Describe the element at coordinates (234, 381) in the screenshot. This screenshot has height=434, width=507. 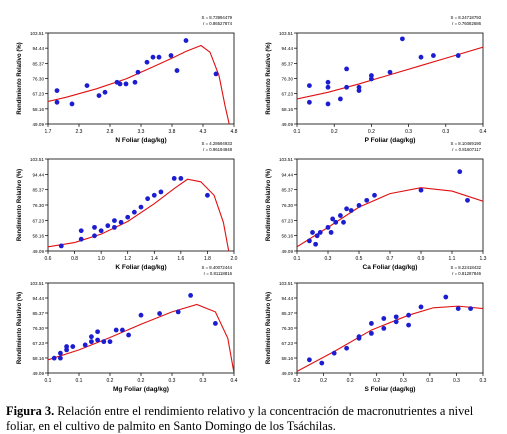
I see `x-tick-label: 0.4` at that location.